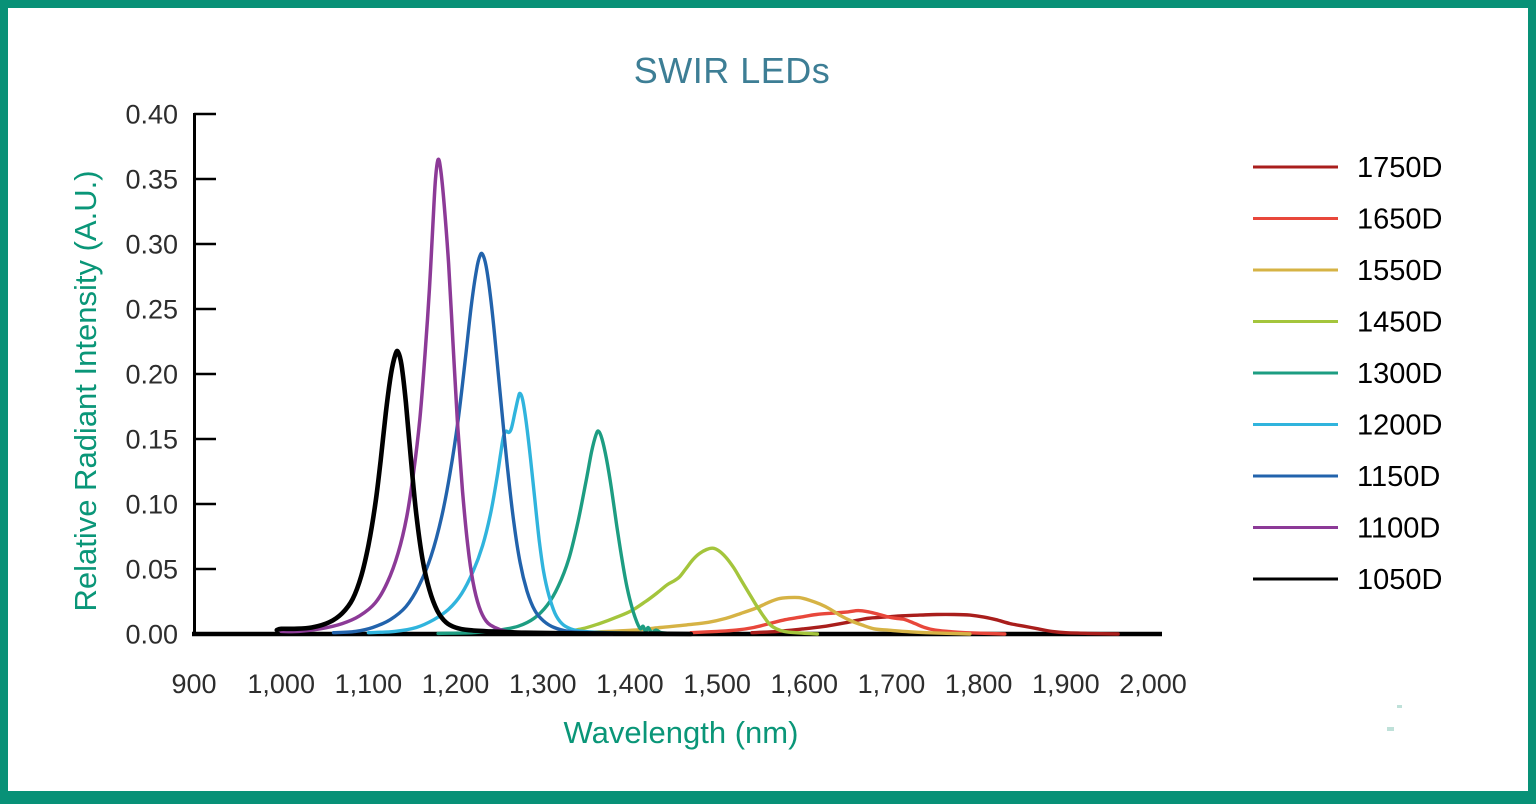 This screenshot has height=804, width=1536. Describe the element at coordinates (151, 570) in the screenshot. I see `y-tick-label: 0.05` at that location.